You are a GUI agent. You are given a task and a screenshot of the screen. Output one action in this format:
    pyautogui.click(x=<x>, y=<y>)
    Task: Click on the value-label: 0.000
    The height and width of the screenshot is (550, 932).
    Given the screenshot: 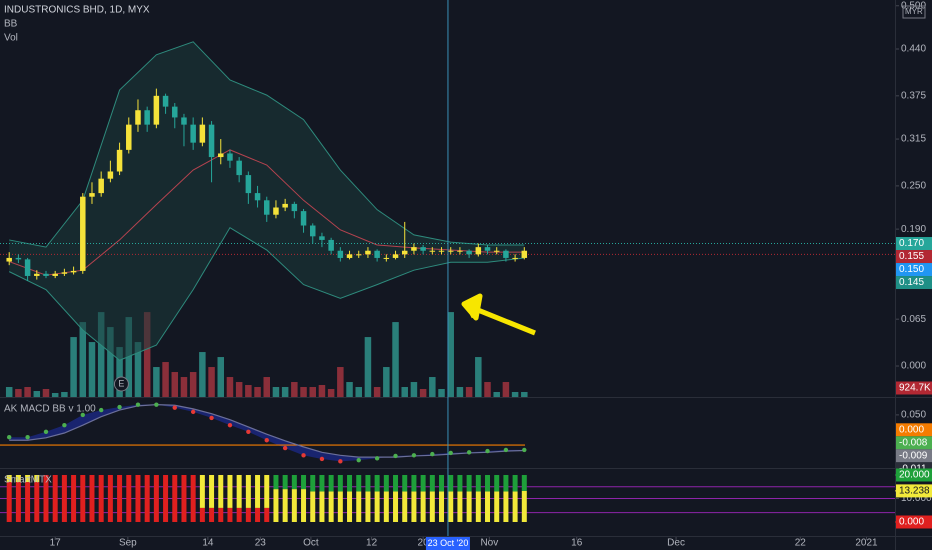 What is the action you would take?
    pyautogui.click(x=911, y=429)
    